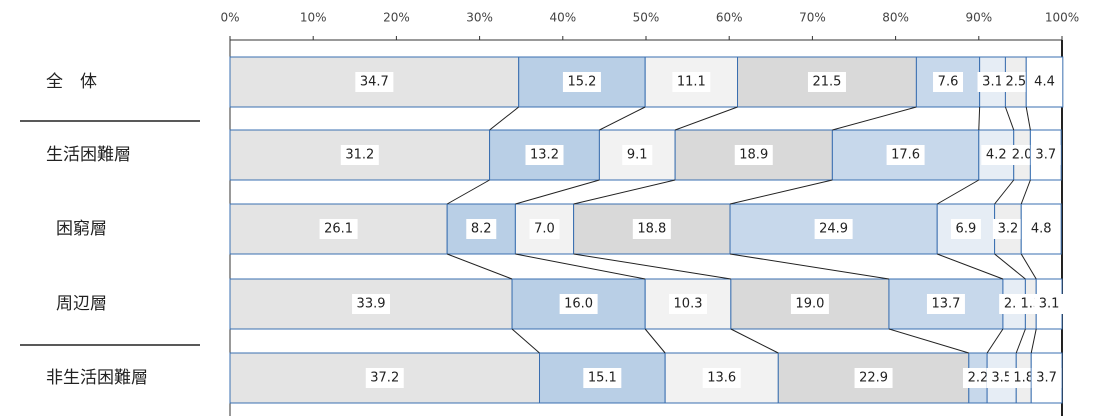 This screenshot has height=416, width=1096. What do you see at coordinates (1001, 378) in the screenshot?
I see `data-label: 3.5` at bounding box center [1001, 378].